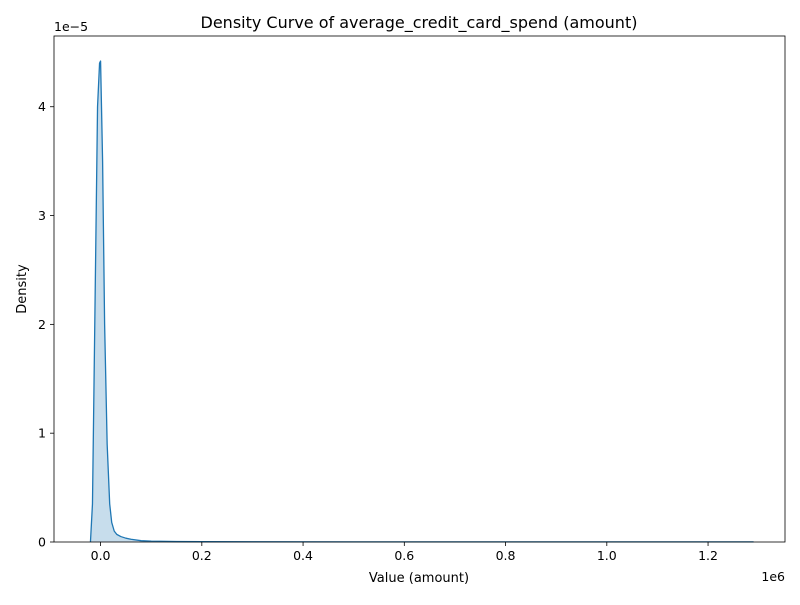  What do you see at coordinates (404, 555) in the screenshot?
I see `x-tick-label: 0.6` at bounding box center [404, 555].